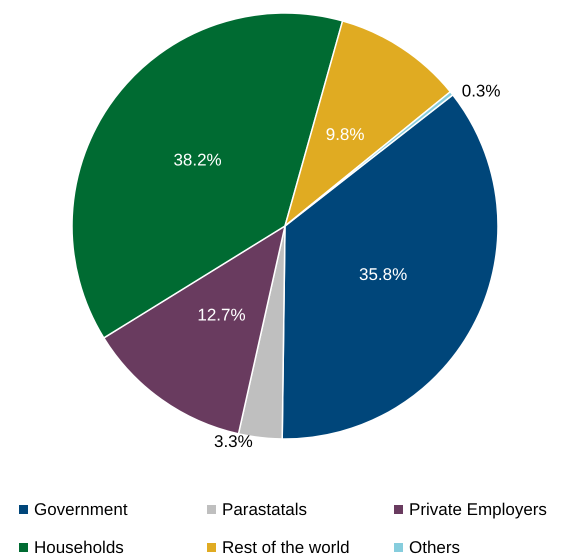 The height and width of the screenshot is (554, 565). I want to click on data-label: 35.8%, so click(383, 274).